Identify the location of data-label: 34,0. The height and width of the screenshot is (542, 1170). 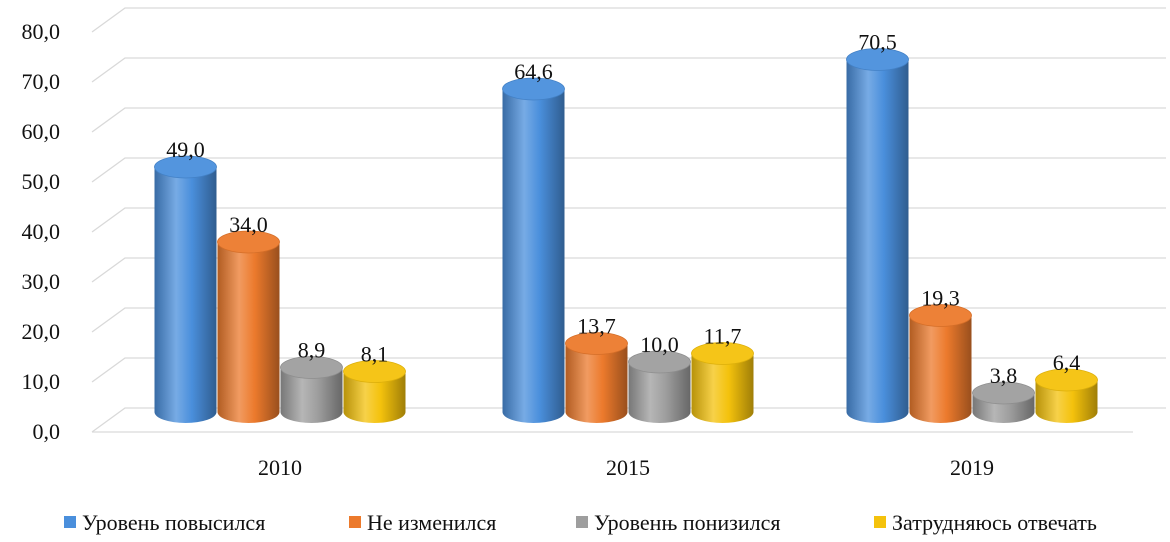
(248, 224).